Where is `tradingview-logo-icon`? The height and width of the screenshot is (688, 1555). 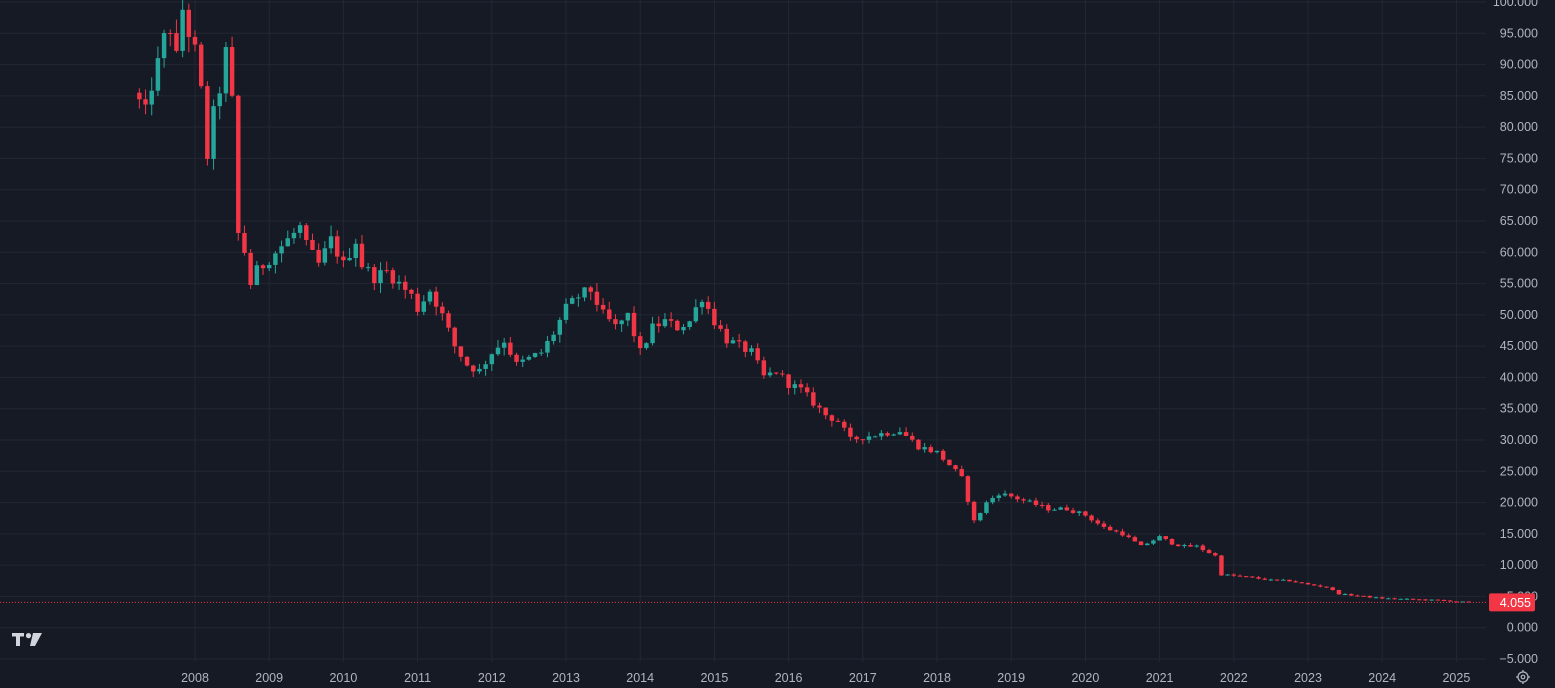 tradingview-logo-icon is located at coordinates (27, 639).